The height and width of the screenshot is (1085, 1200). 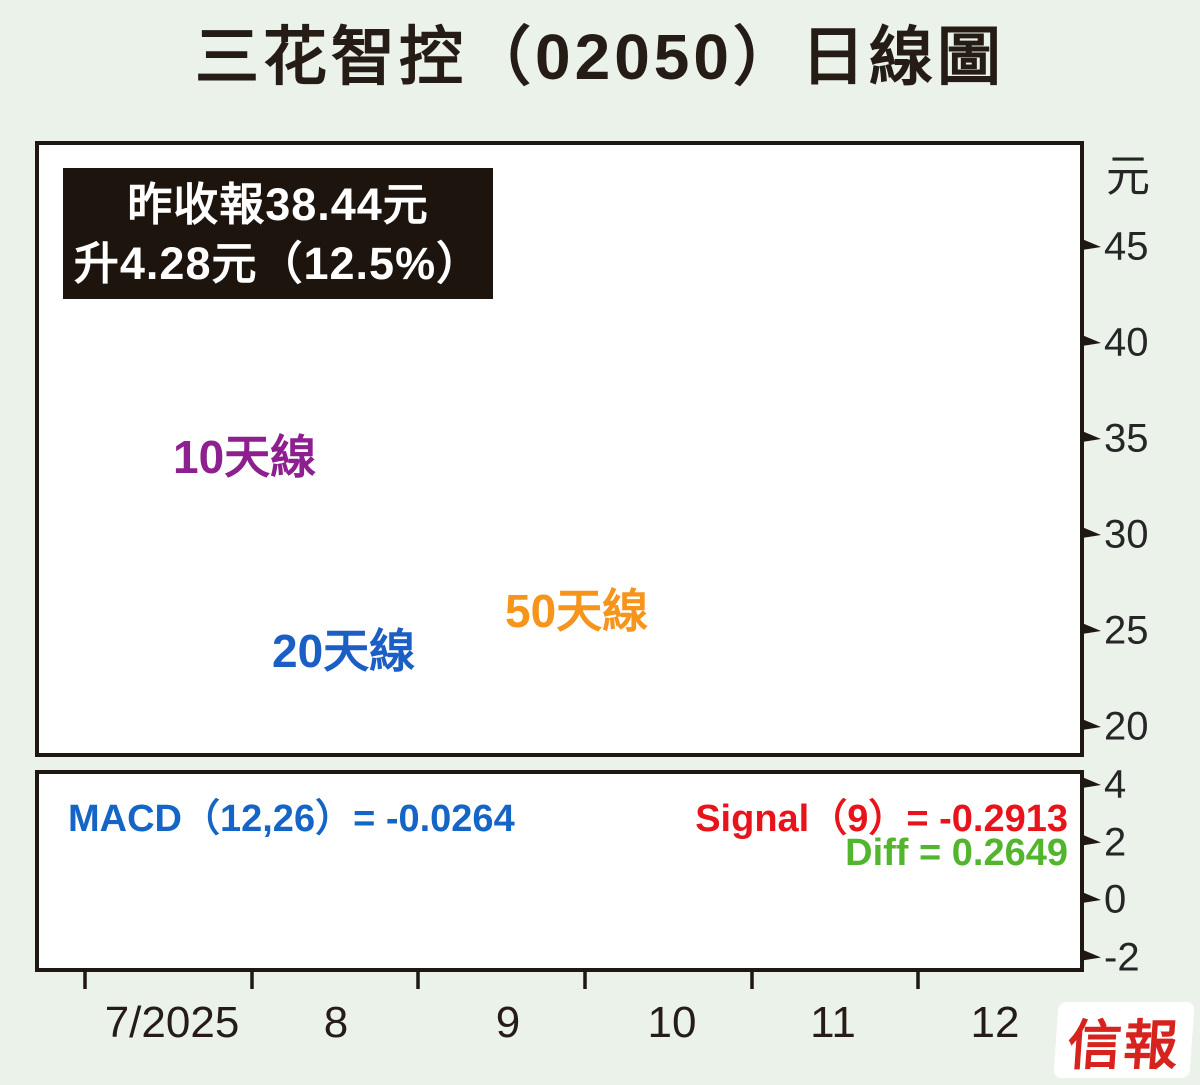 What do you see at coordinates (172, 1022) in the screenshot?
I see `x-label-7-2025: 7/2025` at bounding box center [172, 1022].